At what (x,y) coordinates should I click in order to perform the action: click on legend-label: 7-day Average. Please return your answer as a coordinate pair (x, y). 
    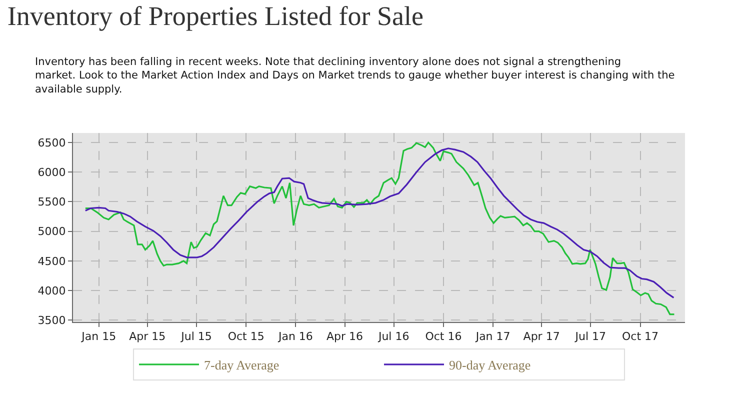
    Looking at the image, I should click on (242, 364).